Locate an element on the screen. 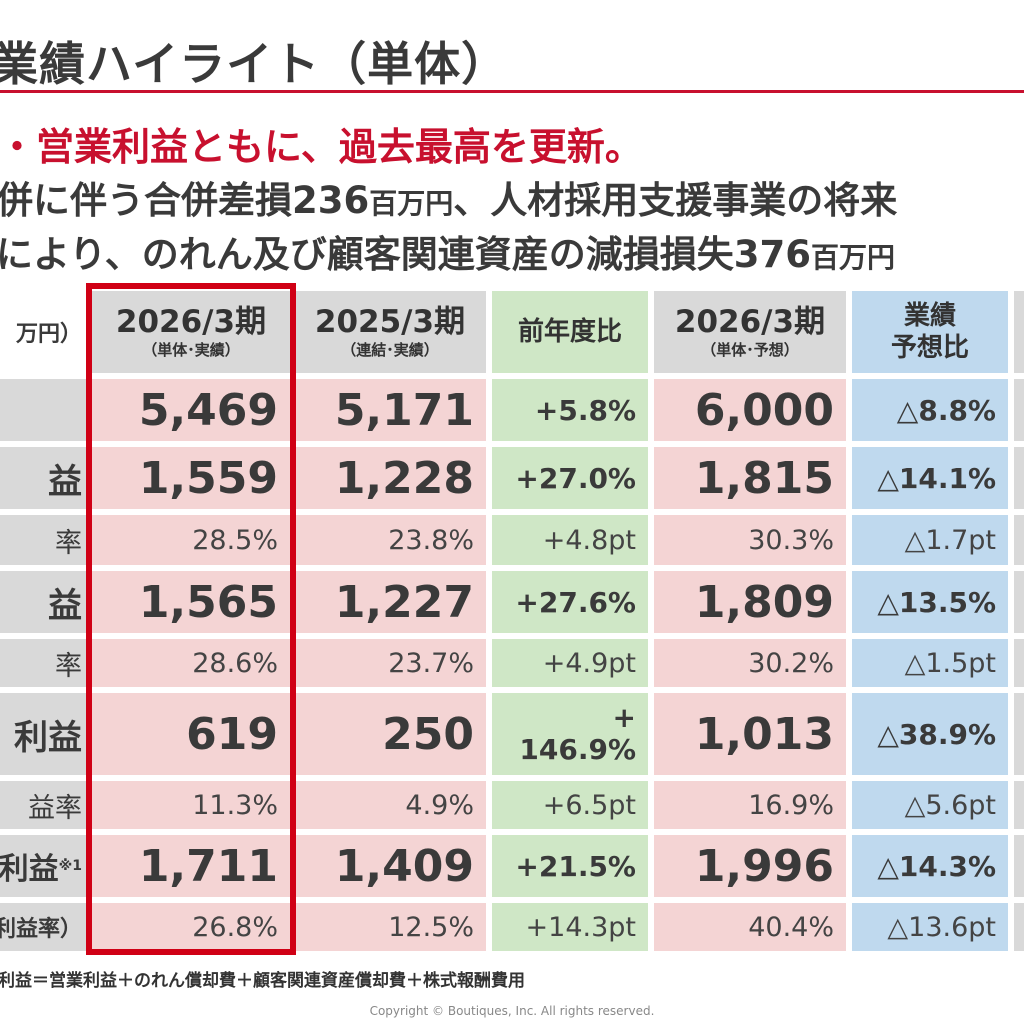  page-title: 業績ハイライト（単体） is located at coordinates (254, 64).